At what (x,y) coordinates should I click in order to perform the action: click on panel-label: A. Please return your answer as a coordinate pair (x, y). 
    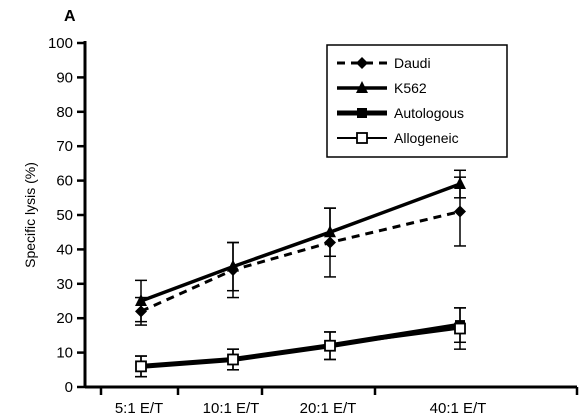
    Looking at the image, I should click on (70, 16).